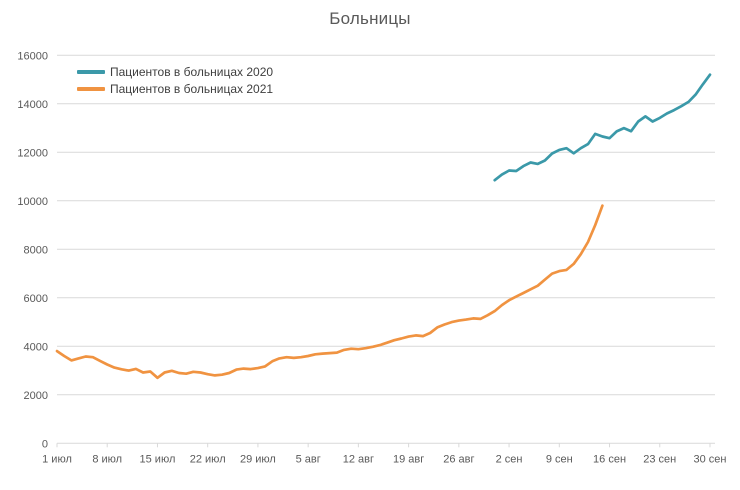 This screenshot has width=740, height=490. Describe the element at coordinates (458, 459) in the screenshot. I see `x-tick-label: 26 авг` at that location.